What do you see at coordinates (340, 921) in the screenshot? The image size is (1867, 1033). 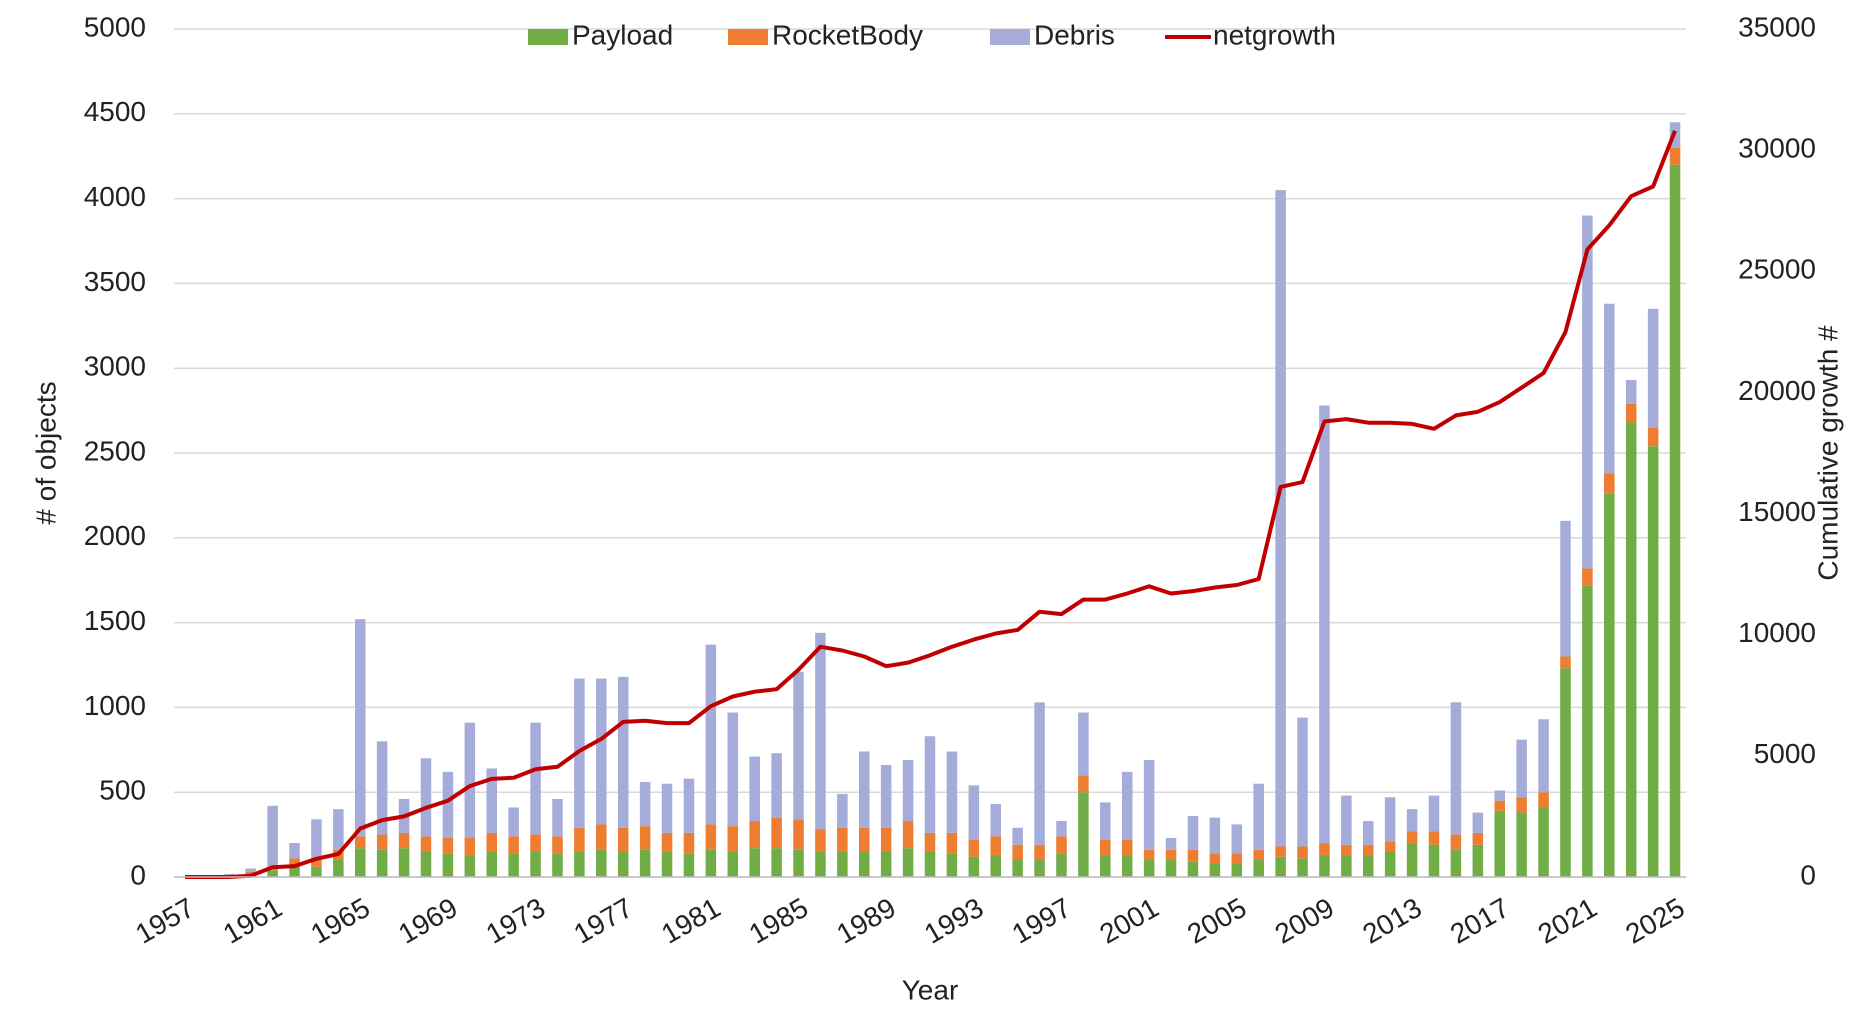 I see `x-tick-label: 1965` at bounding box center [340, 921].